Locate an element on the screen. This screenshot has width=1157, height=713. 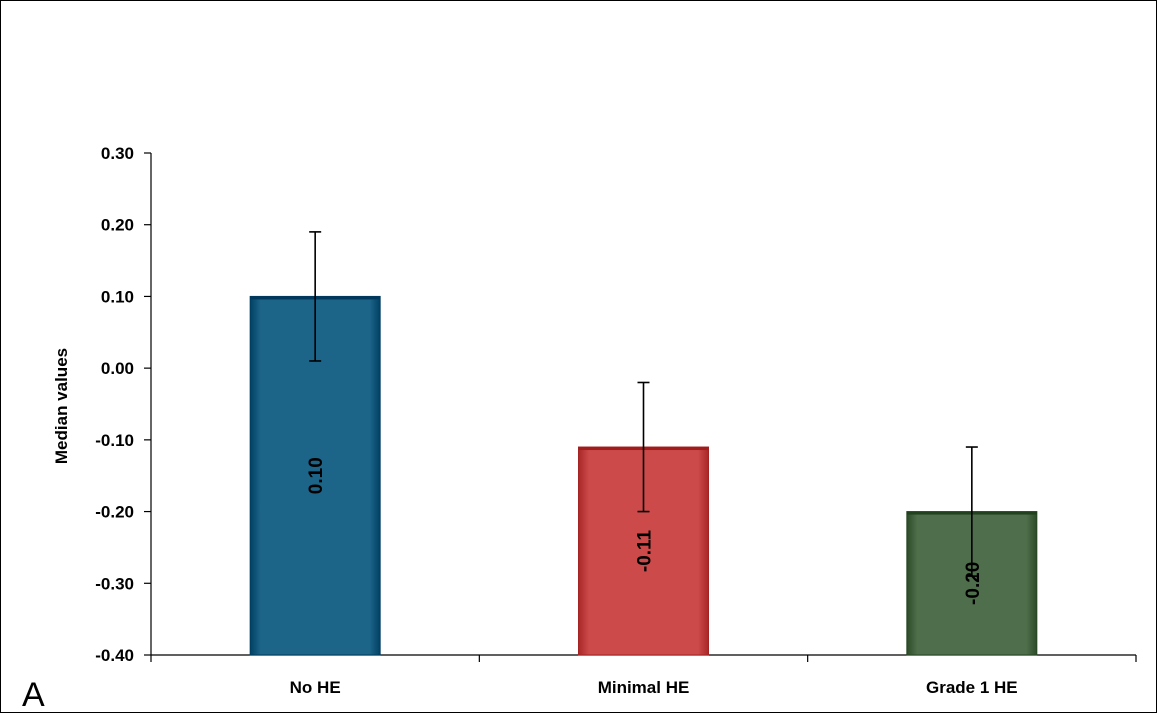
y-tick-label: -0.40 is located at coordinates (114, 655).